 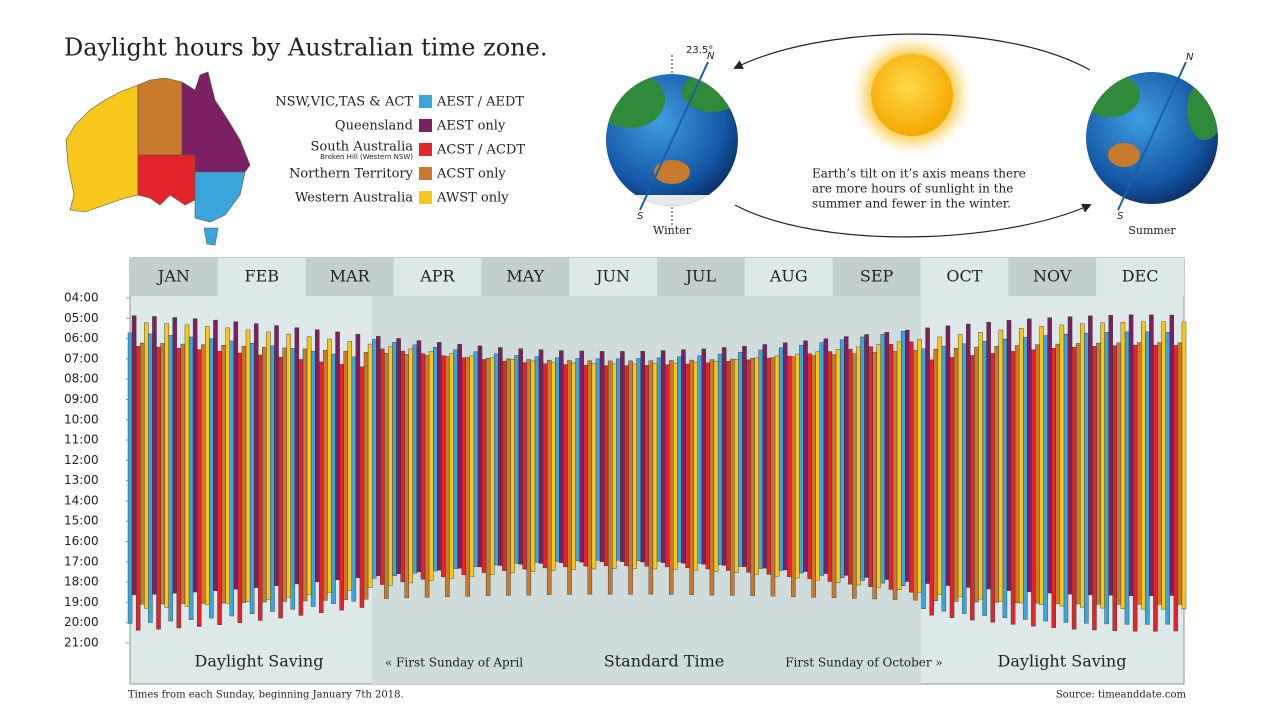 I want to click on month-label: JAN, so click(x=173, y=276).